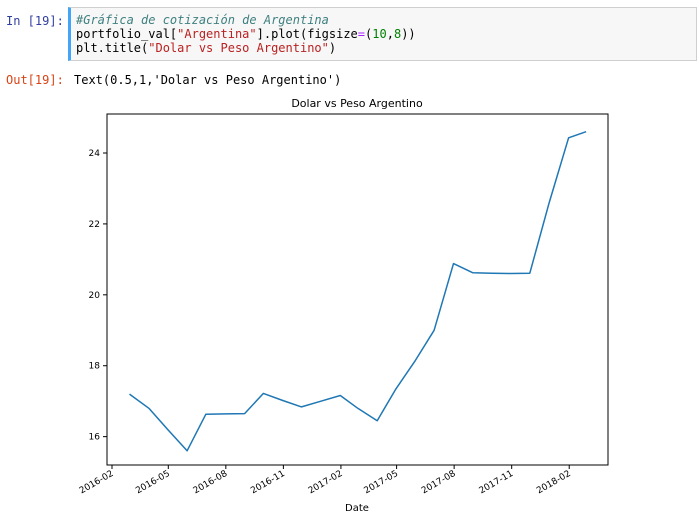  I want to click on code-operator: =, so click(361, 34).